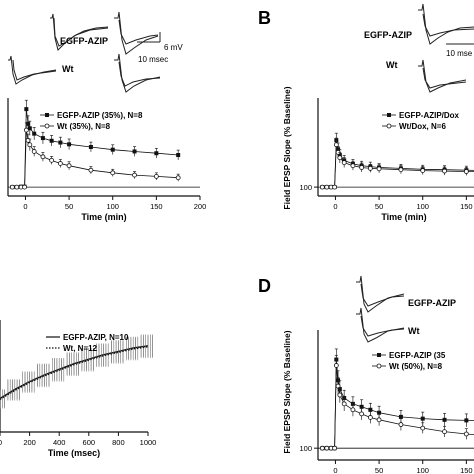 This screenshot has height=474, width=474. Describe the element at coordinates (446, 48) in the screenshot. I see `panel-b-traces` at that location.